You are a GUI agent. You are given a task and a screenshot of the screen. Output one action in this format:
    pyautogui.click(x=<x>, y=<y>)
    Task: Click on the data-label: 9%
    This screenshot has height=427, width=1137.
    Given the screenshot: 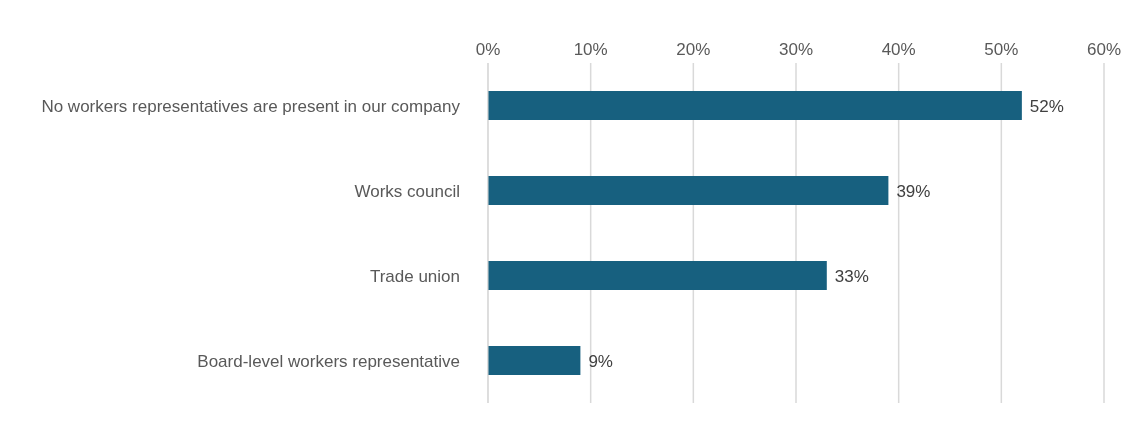 What is the action you would take?
    pyautogui.click(x=600, y=361)
    